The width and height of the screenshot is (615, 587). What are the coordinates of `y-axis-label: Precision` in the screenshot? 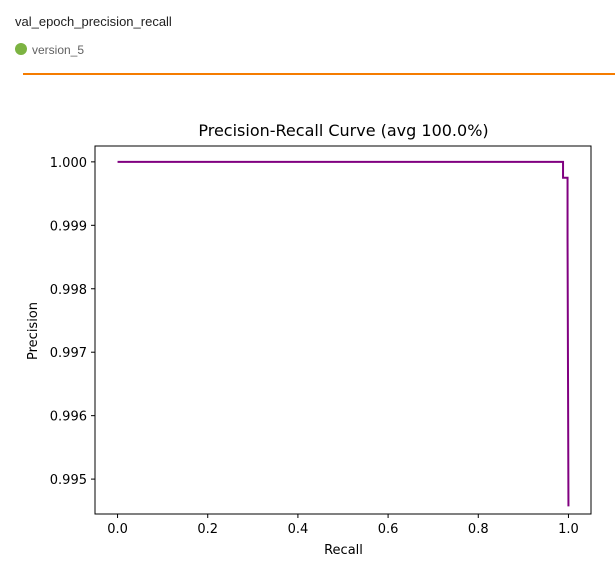 It's located at (33, 331).